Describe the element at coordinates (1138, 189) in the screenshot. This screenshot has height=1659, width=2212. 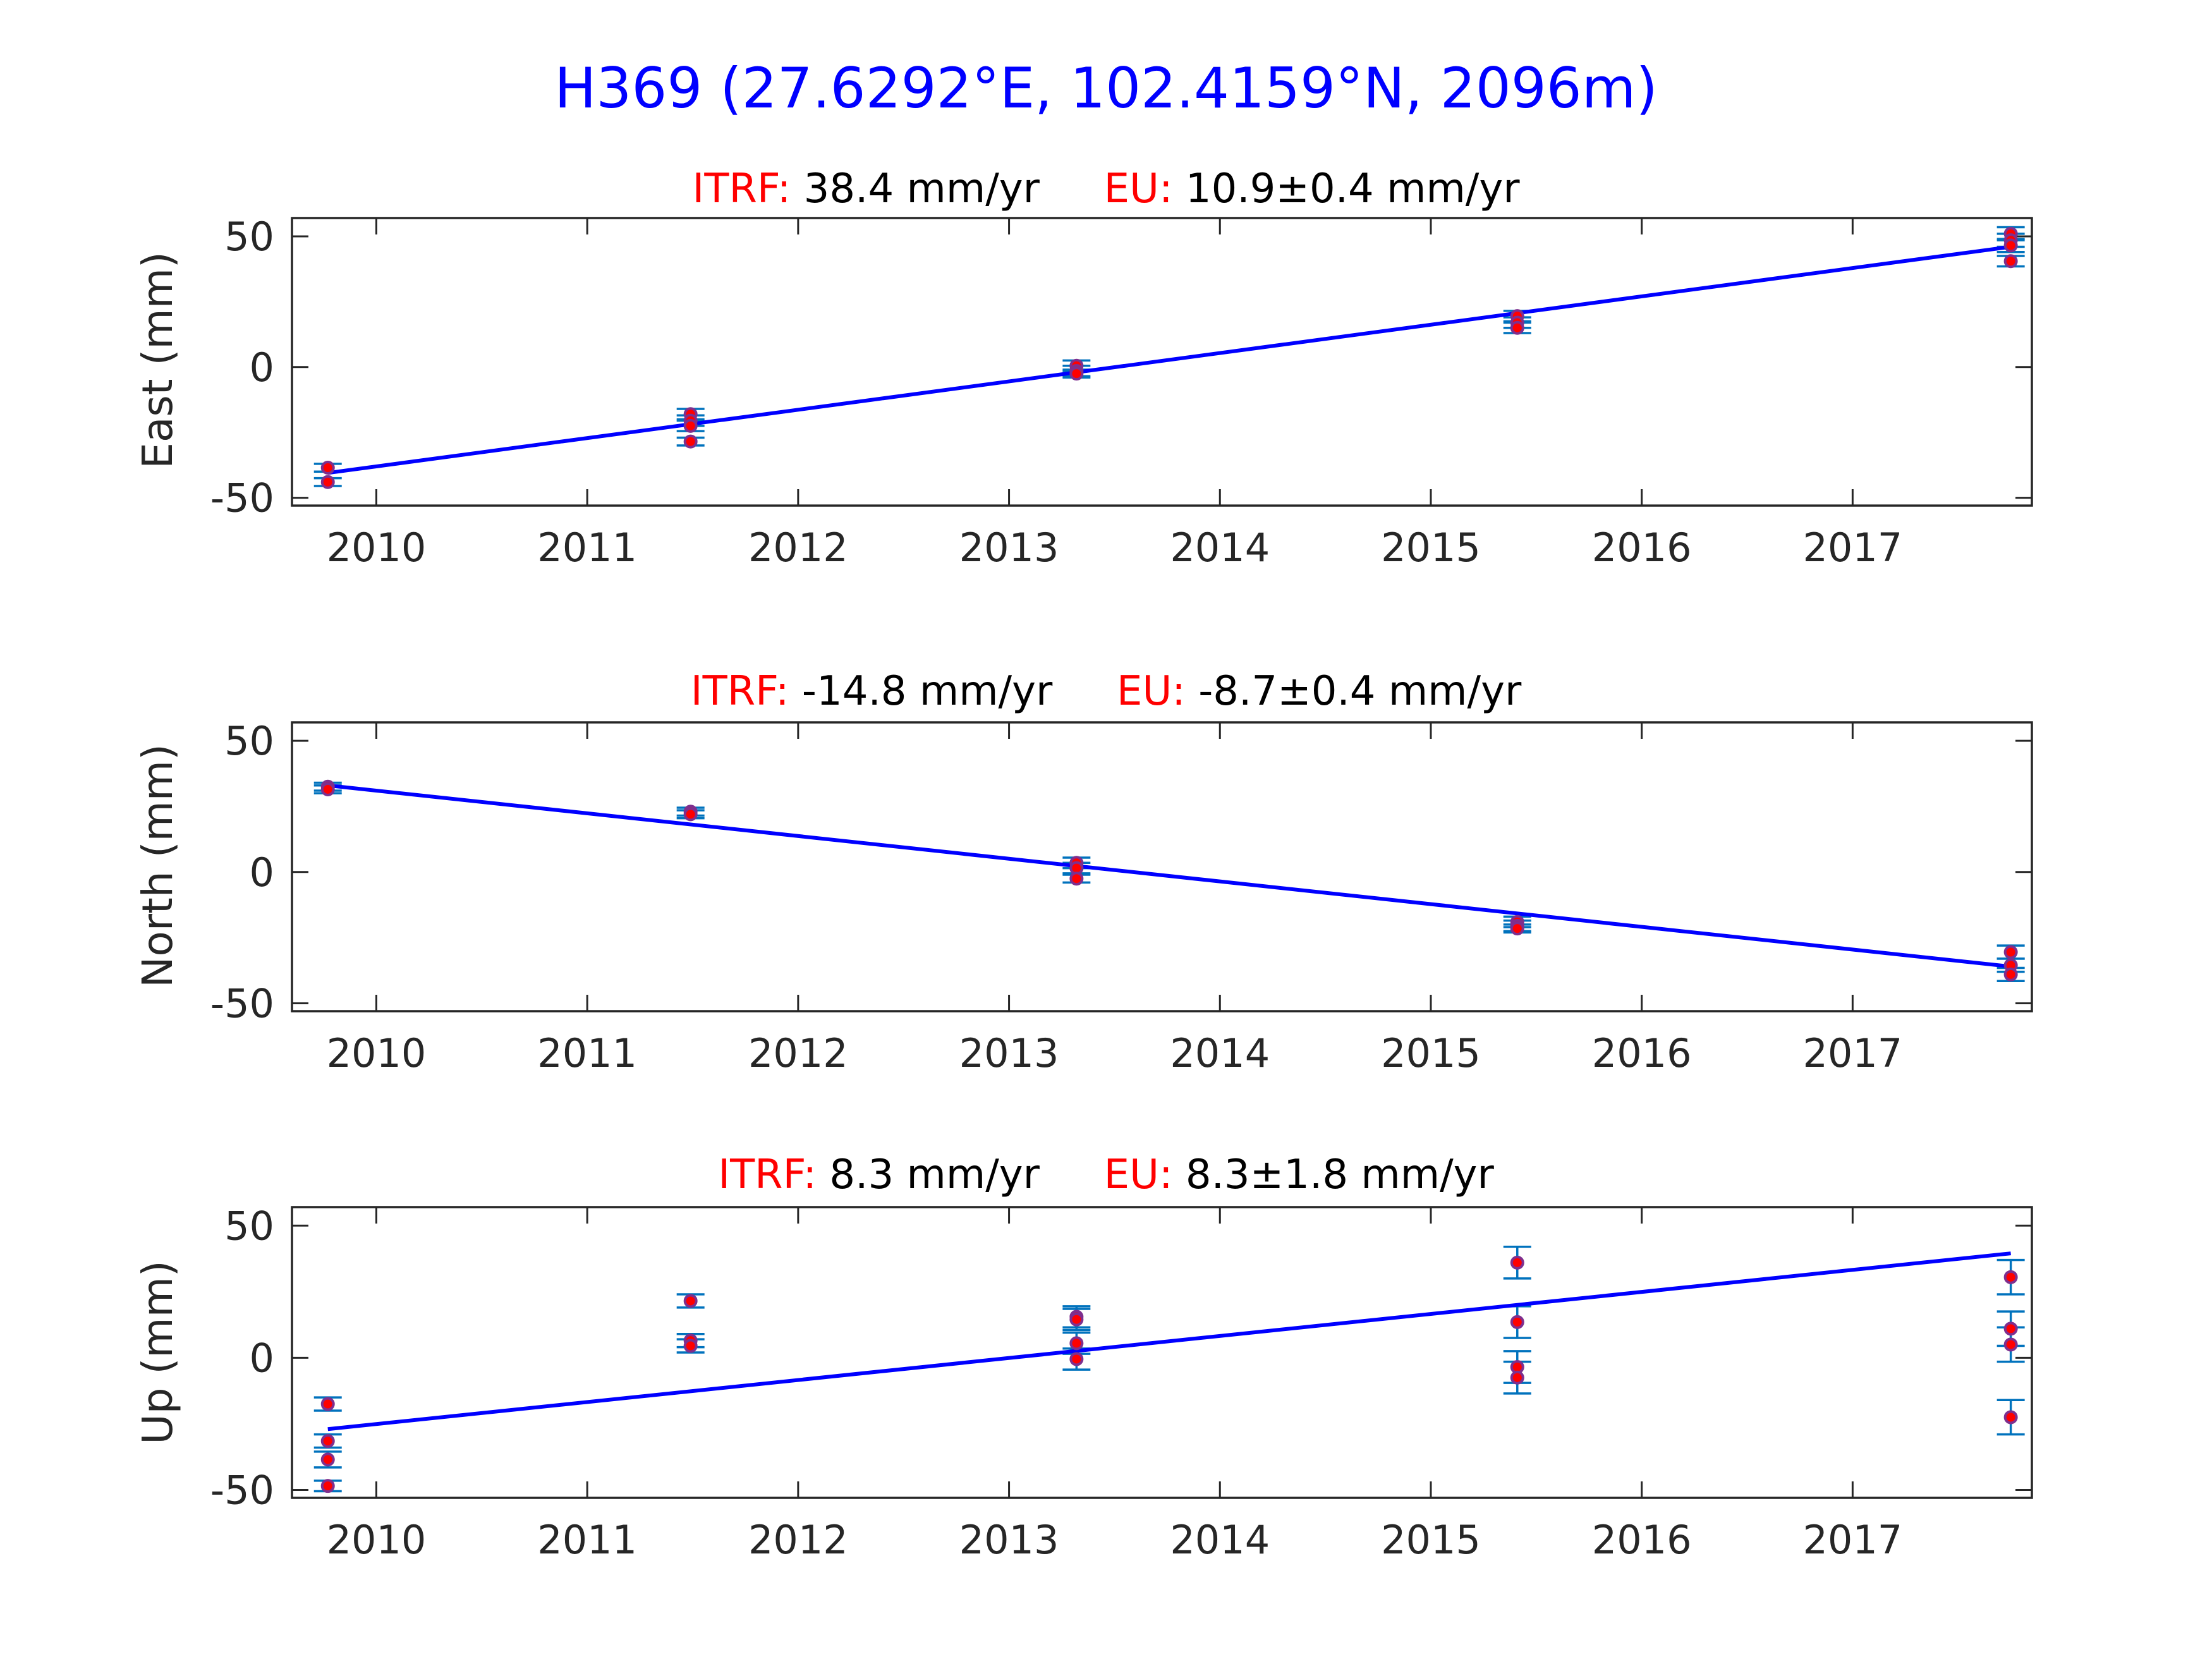
I see `east-eu-label: EU:` at that location.